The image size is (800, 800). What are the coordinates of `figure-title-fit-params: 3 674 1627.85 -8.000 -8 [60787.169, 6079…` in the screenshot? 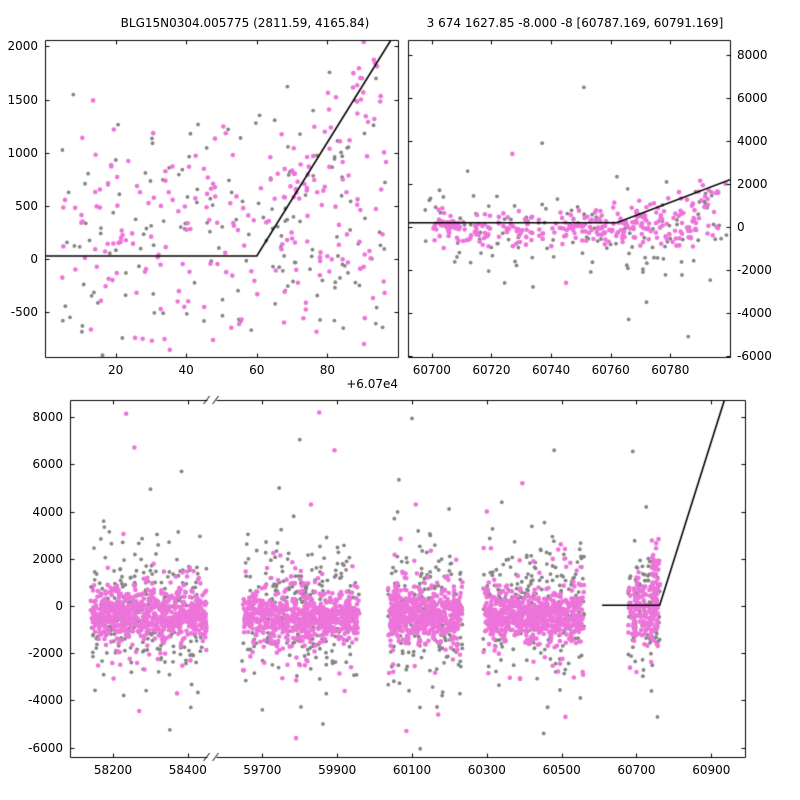 It's located at (575, 23).